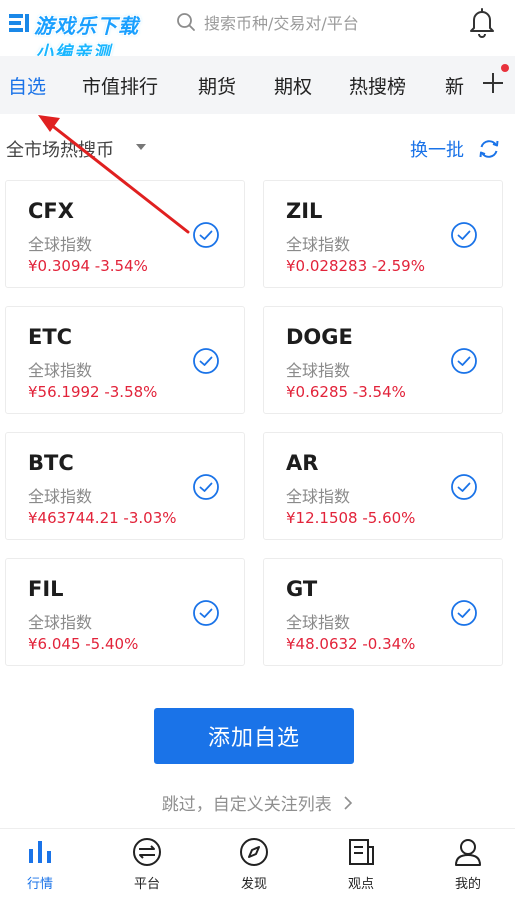 This screenshot has width=515, height=897. I want to click on skip-label: 跳过，自定义关注列表, so click(246, 805).